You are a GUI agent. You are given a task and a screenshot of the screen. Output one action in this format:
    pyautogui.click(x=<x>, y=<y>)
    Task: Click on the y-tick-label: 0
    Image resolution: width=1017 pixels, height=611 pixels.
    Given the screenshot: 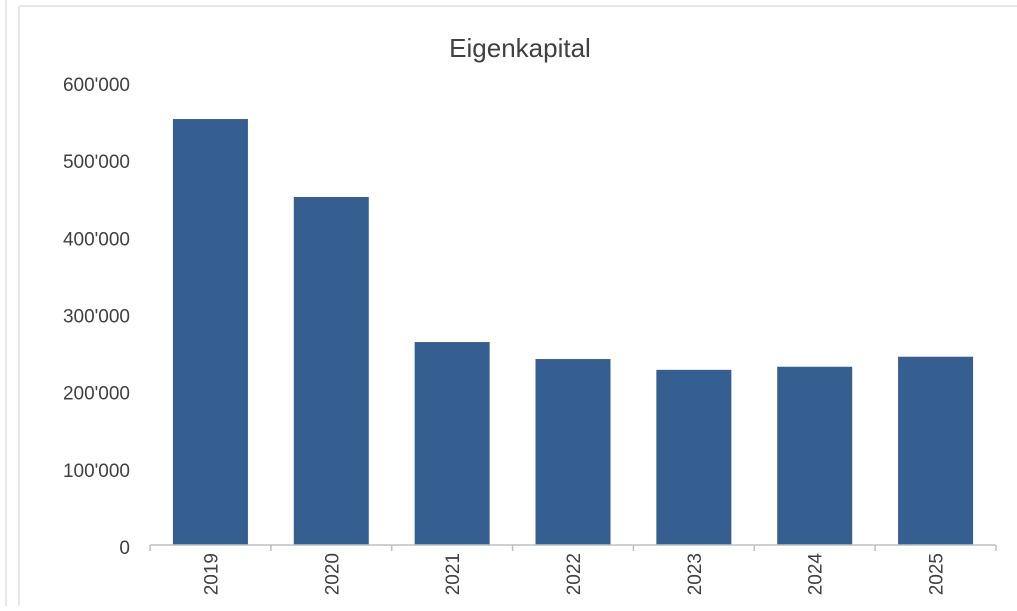 What is the action you would take?
    pyautogui.click(x=124, y=548)
    